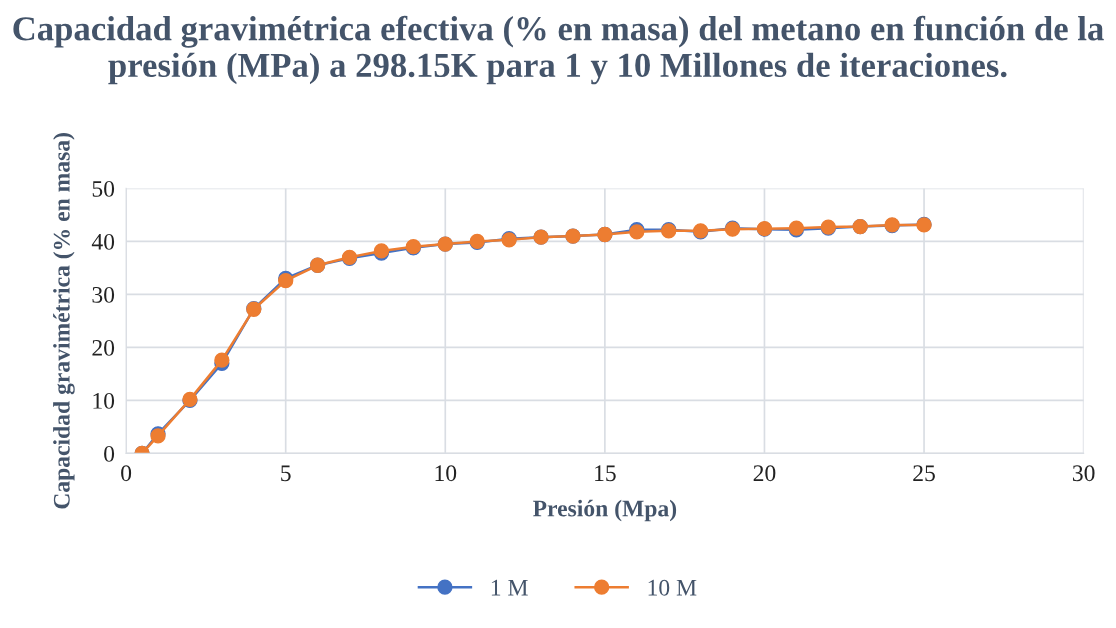  What do you see at coordinates (103, 294) in the screenshot?
I see `y-tick-label: 30` at bounding box center [103, 294].